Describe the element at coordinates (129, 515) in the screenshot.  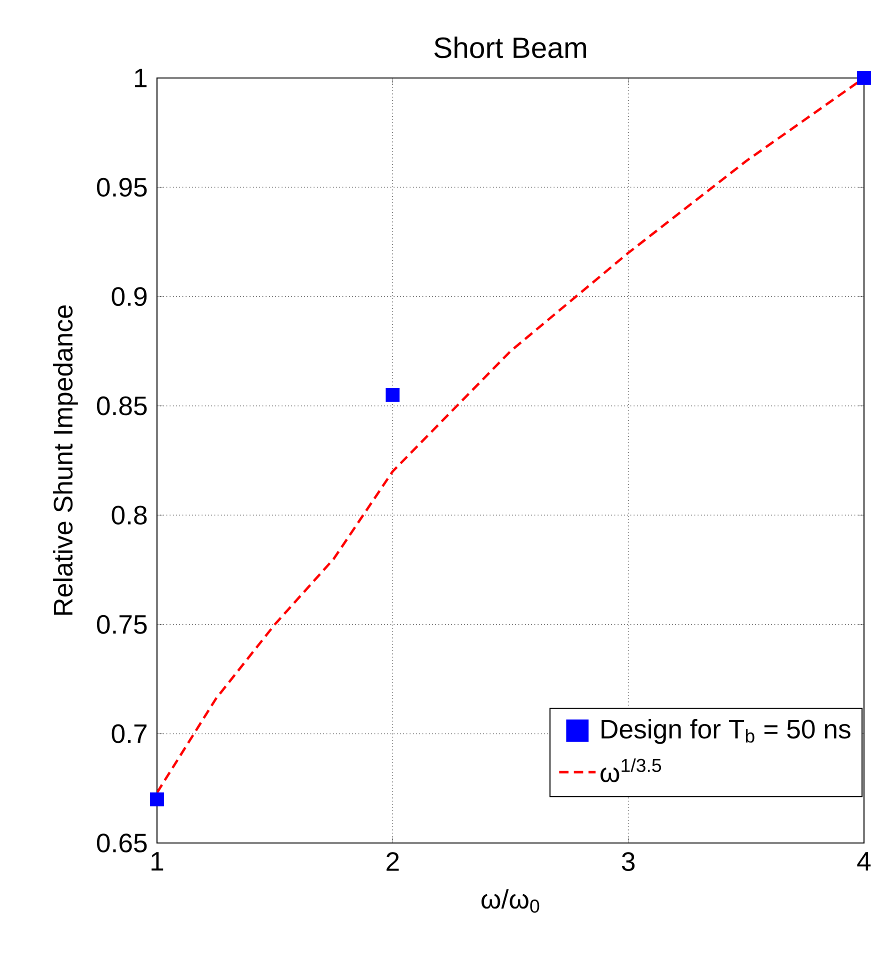
I see `y-tick-label: 0.8` at that location.